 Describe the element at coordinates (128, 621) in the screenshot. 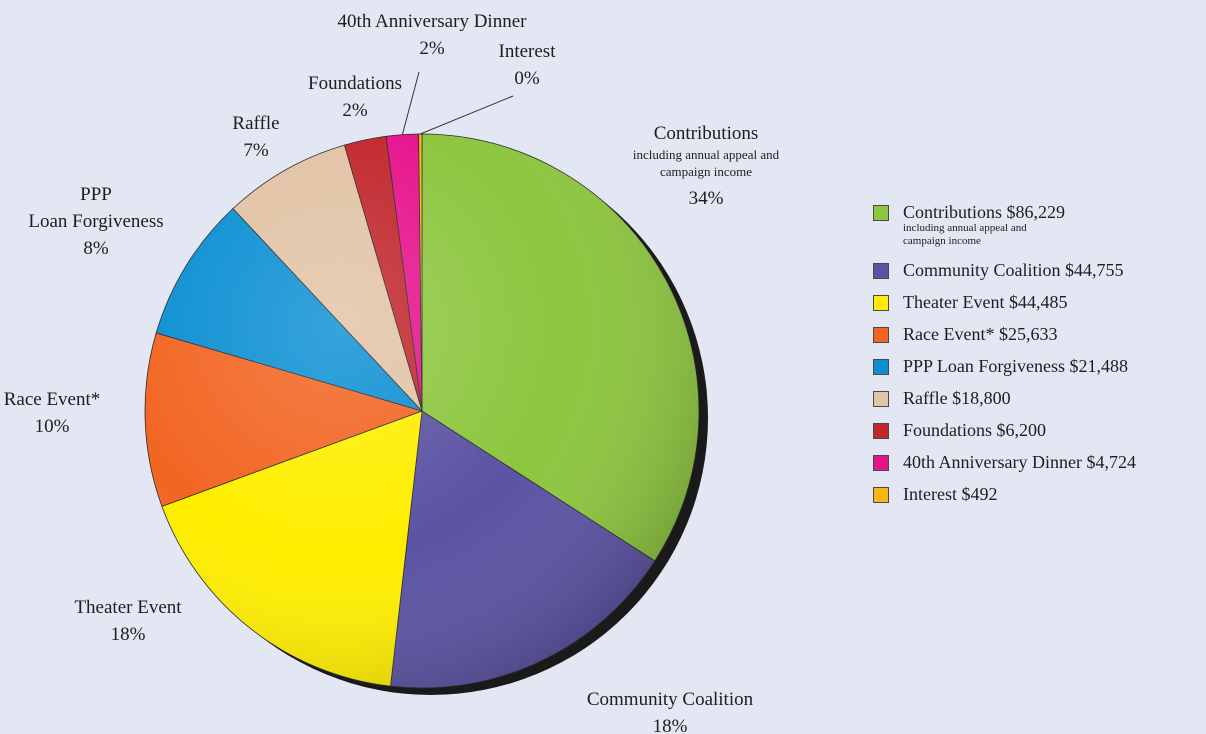

I see `slice-label: Theater Event 18%` at that location.